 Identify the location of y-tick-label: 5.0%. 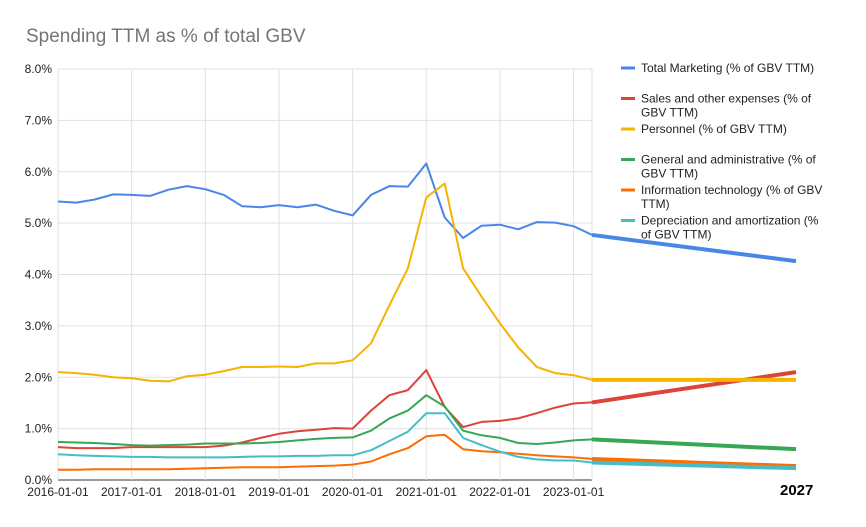
(39, 223).